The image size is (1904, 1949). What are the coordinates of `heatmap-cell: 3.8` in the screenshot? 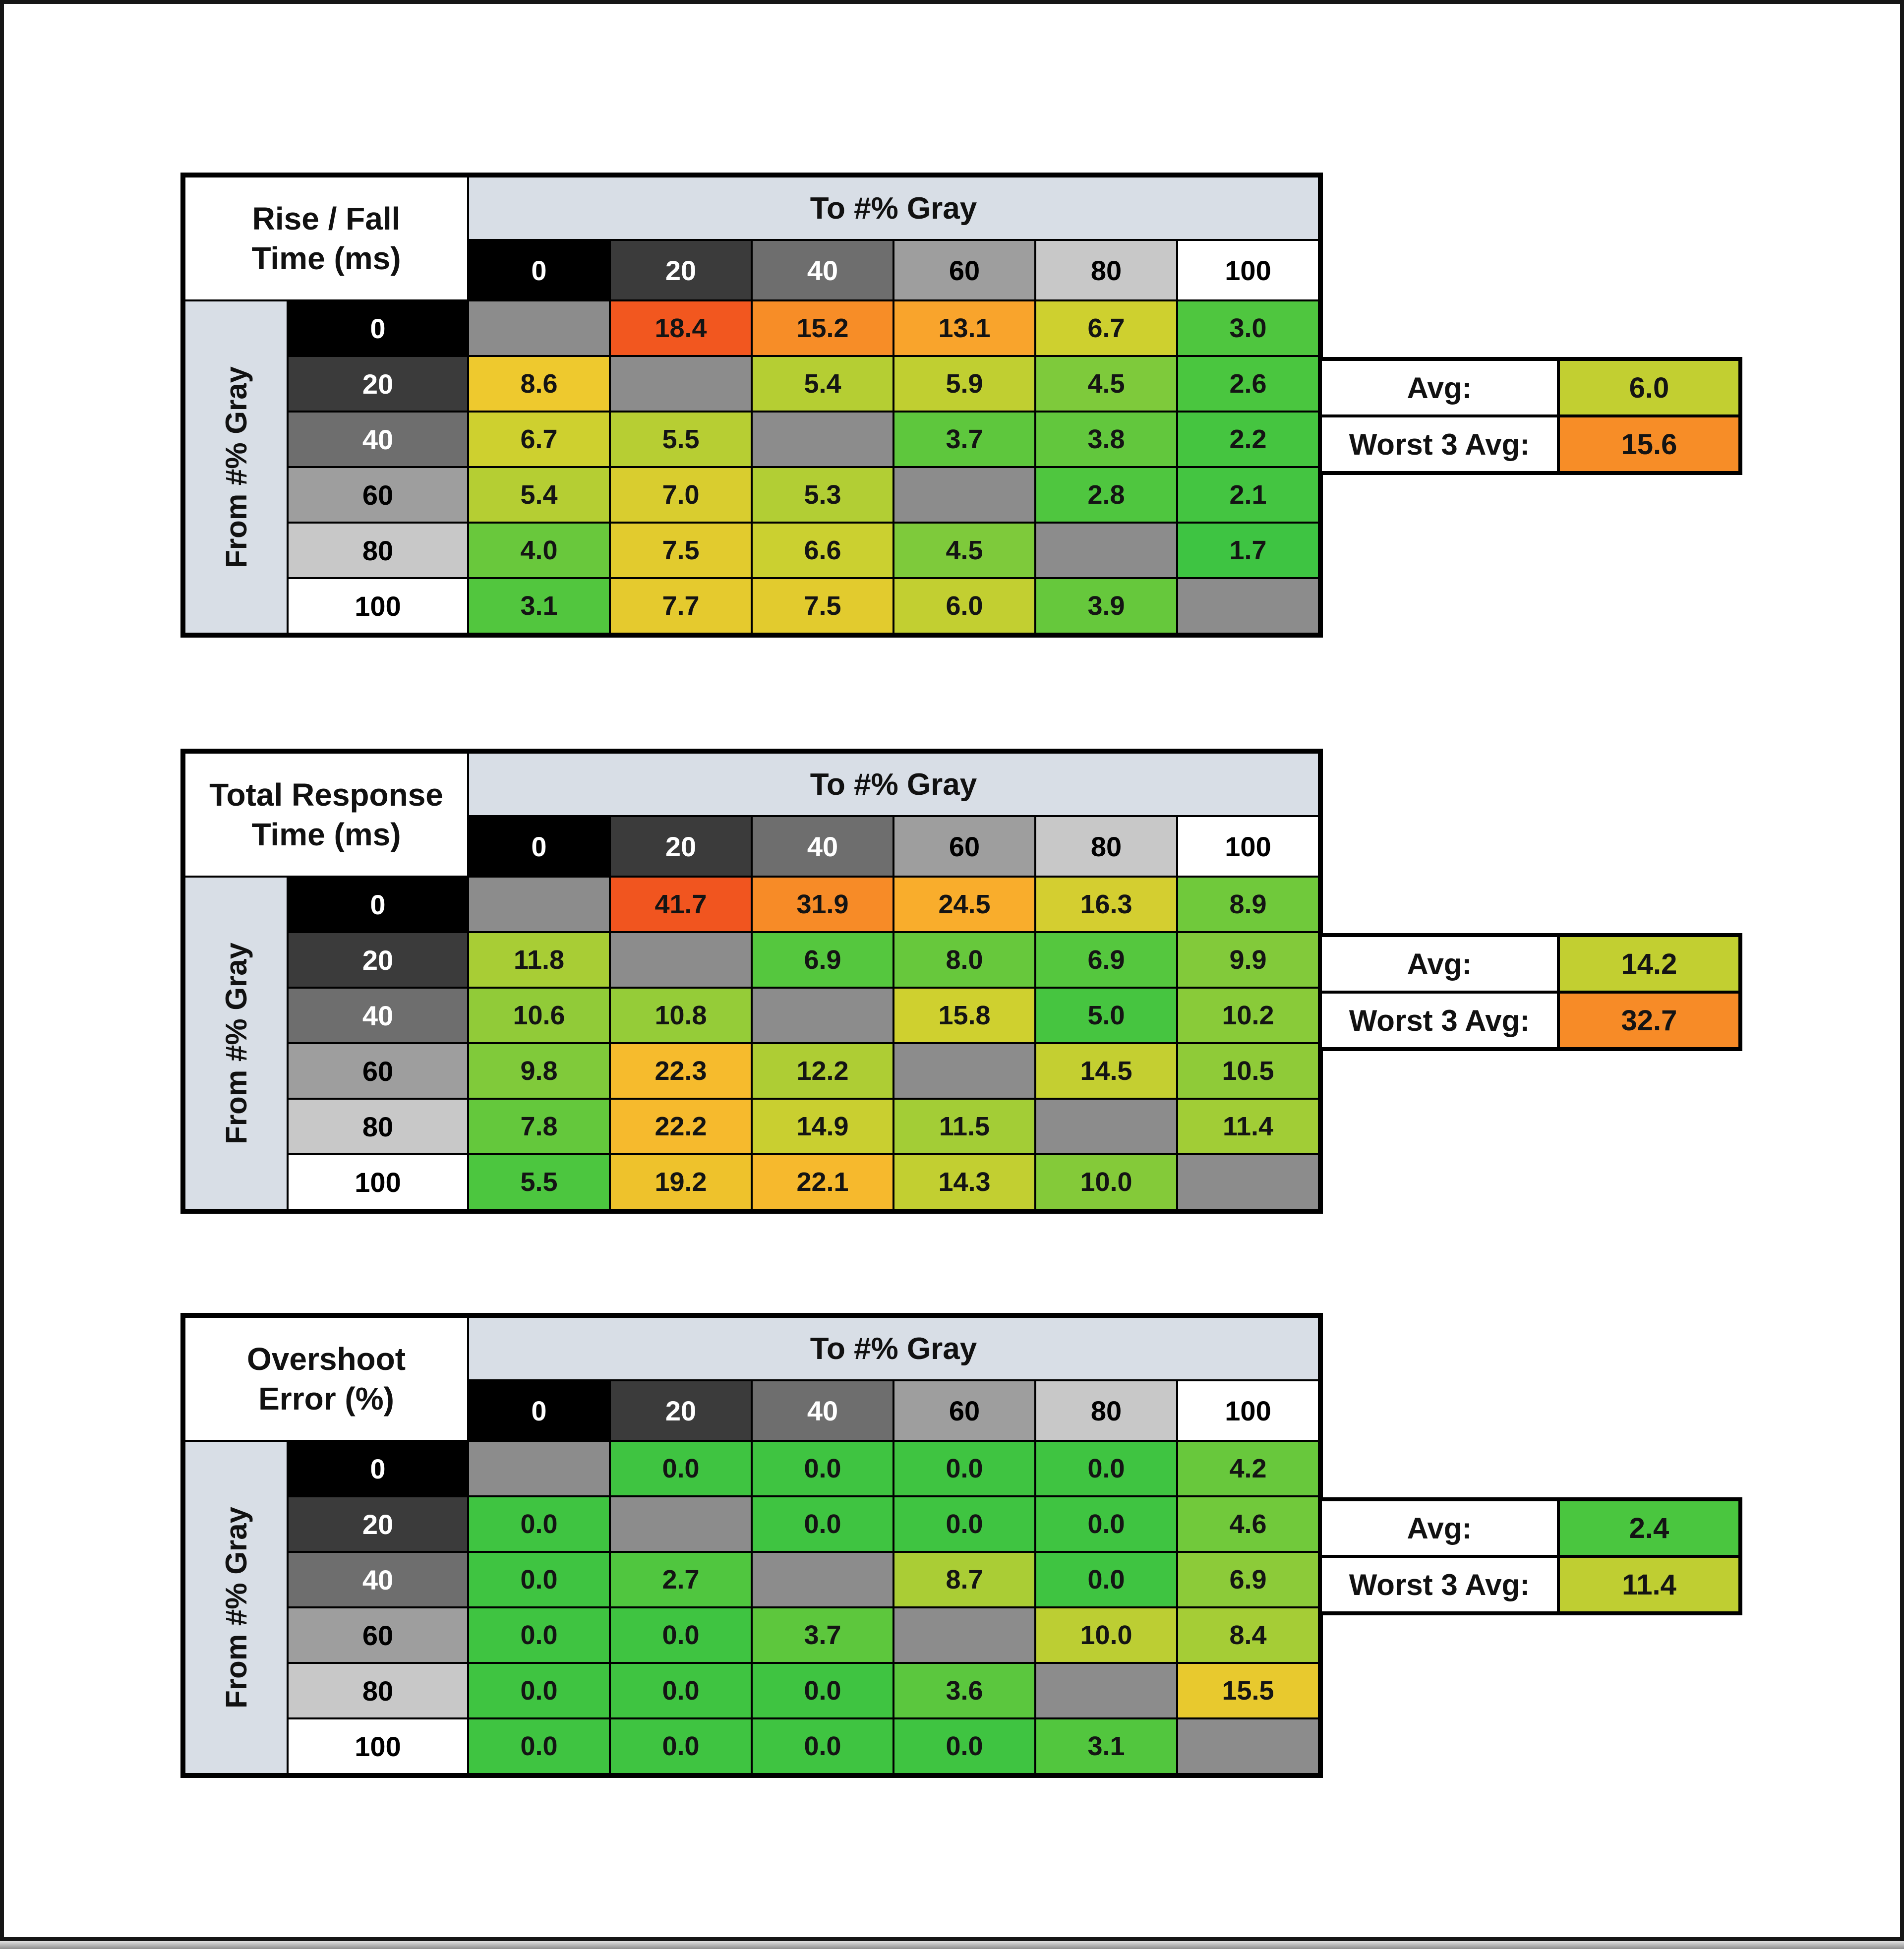 It's located at (1106, 440).